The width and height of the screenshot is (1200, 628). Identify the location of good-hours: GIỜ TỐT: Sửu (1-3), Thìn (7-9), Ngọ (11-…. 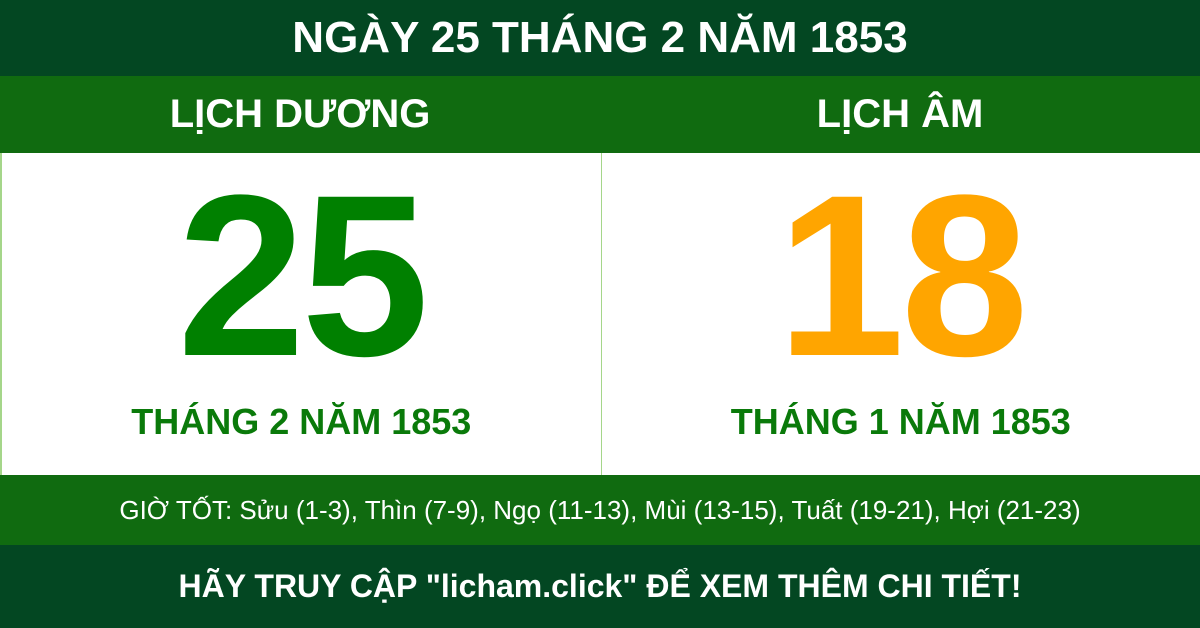
(600, 510).